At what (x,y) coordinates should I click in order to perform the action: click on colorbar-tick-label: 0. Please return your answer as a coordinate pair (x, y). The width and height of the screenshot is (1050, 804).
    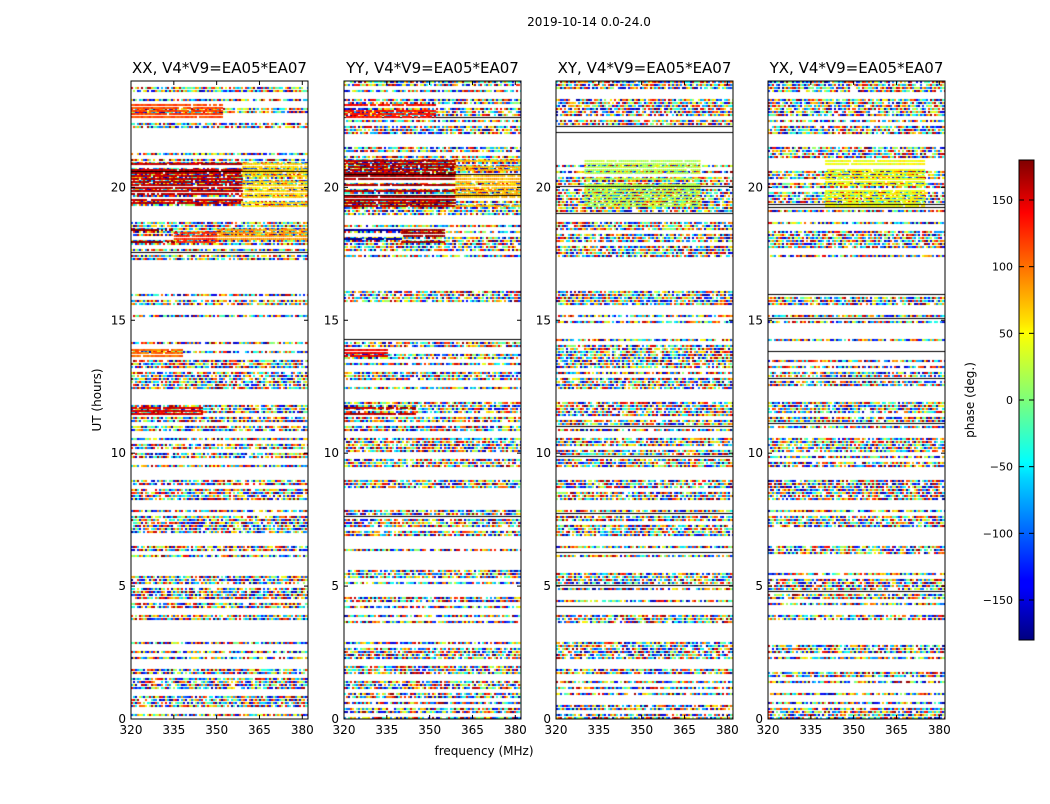
    Looking at the image, I should click on (1009, 400).